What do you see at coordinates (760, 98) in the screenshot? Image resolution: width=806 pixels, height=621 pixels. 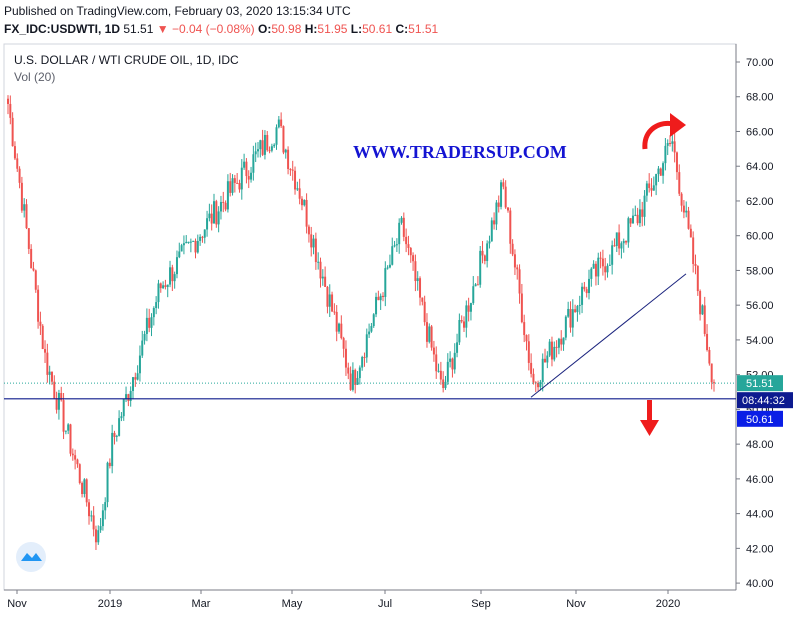 I see `y-tick-label: 68.00` at bounding box center [760, 98].